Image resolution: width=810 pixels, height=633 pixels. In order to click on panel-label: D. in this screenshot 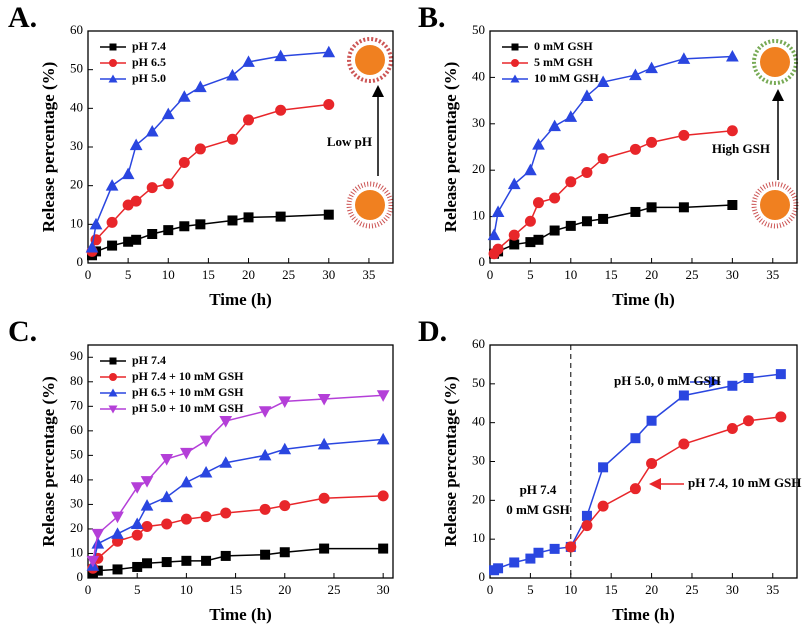, I will do `click(432, 331)`.